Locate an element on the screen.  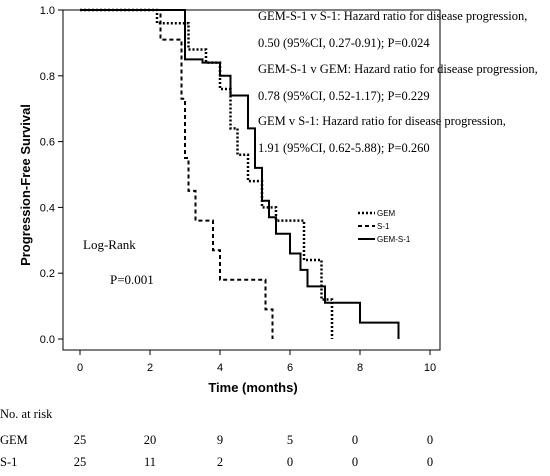
annotation-line: 0.78 (95%CI, 0.52-1.17); P=0.229 is located at coordinates (344, 96).